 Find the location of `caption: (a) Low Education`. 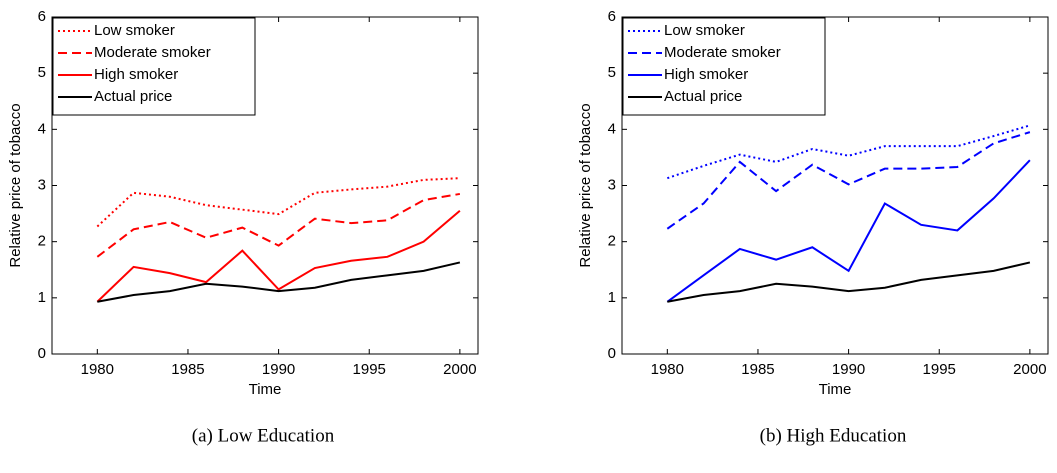

caption: (a) Low Education is located at coordinates (263, 435).